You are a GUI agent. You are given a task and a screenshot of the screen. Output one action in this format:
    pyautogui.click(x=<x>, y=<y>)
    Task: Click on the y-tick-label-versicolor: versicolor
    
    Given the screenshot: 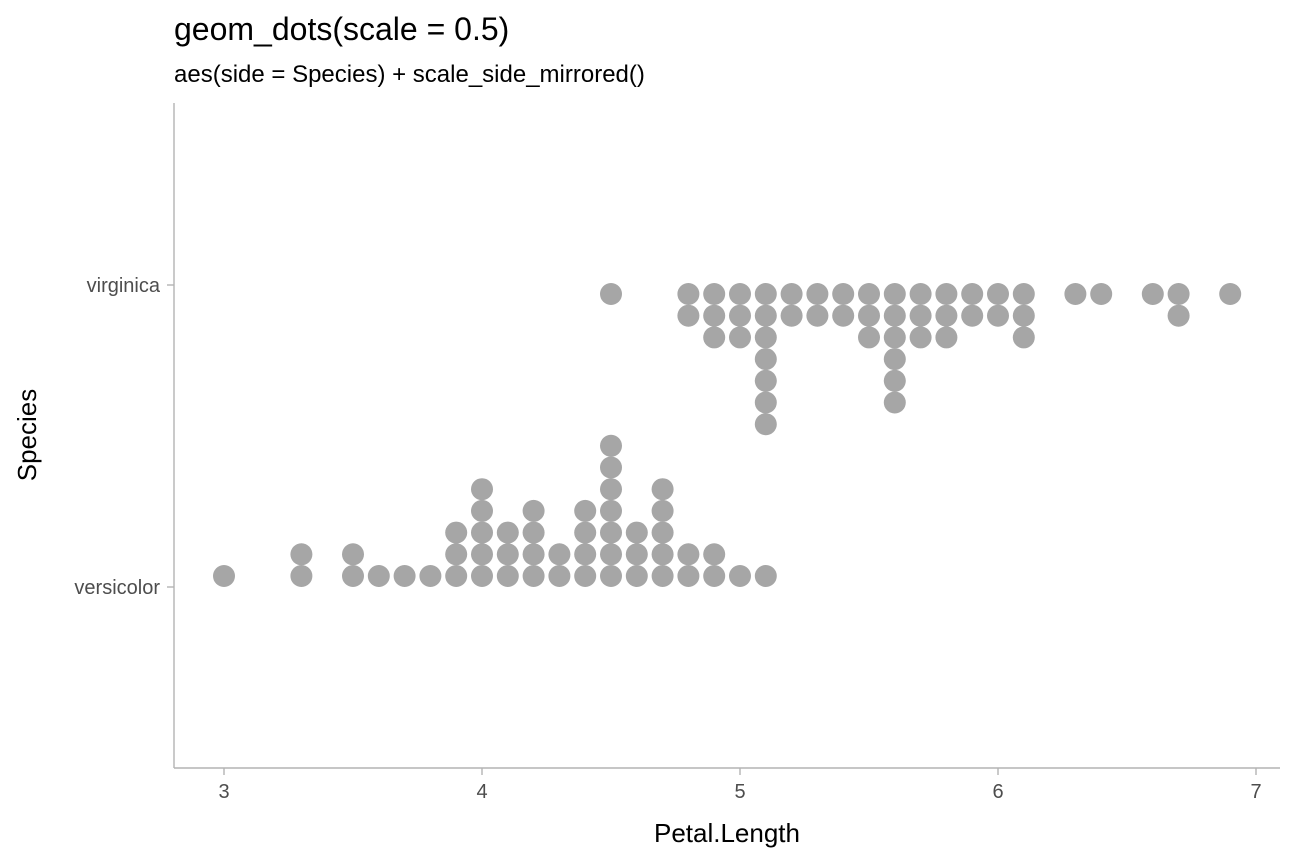 What is the action you would take?
    pyautogui.click(x=117, y=588)
    